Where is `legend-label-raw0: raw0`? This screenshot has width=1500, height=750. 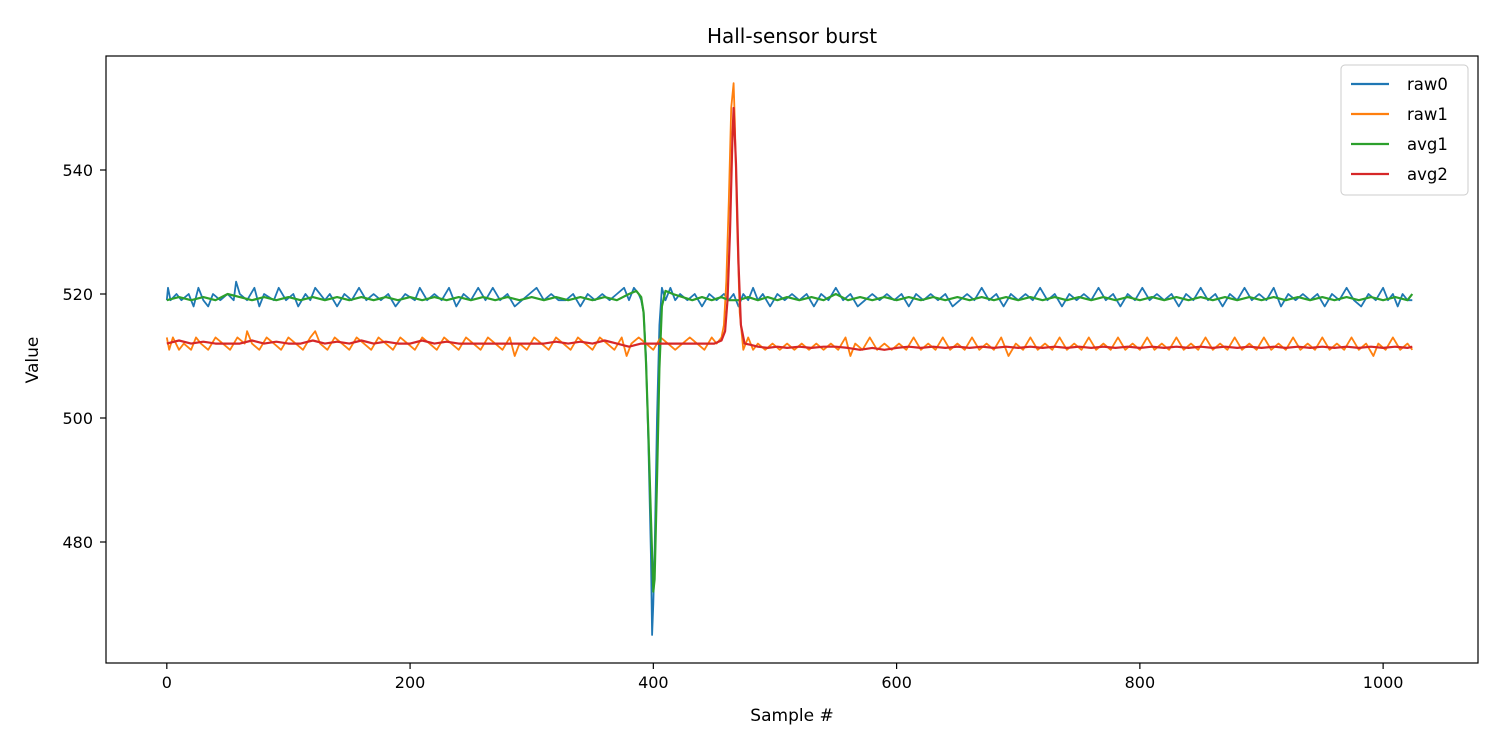
legend-label-raw0: raw0 is located at coordinates (1427, 84).